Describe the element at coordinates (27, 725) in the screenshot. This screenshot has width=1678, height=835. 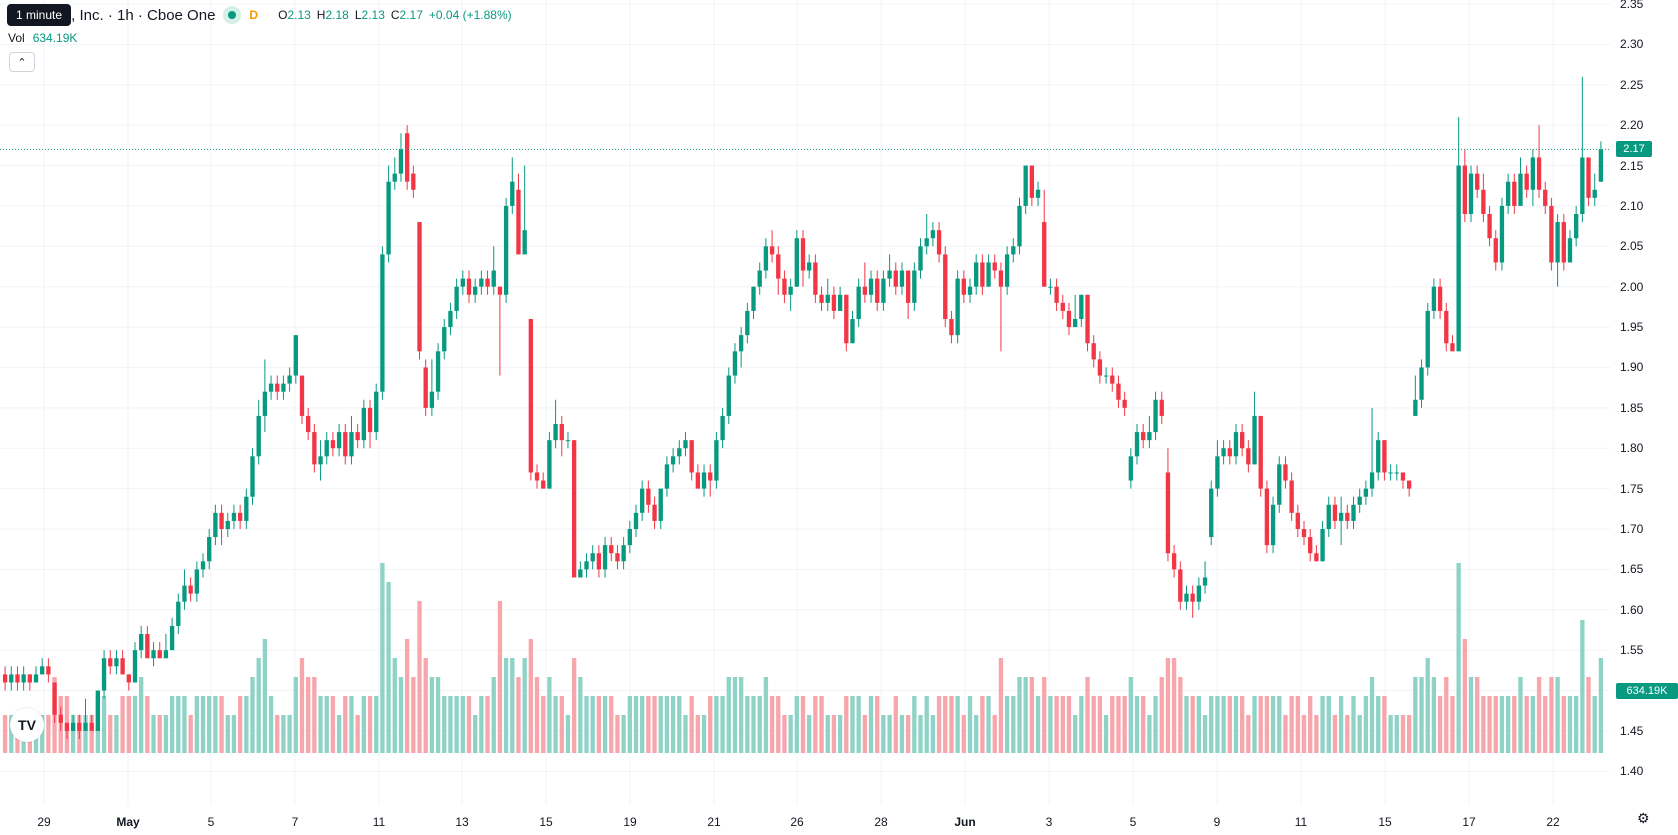
I see `tradingview-logo-icon: TV` at that location.